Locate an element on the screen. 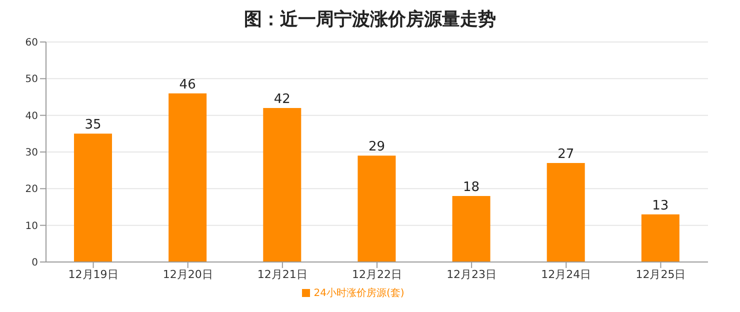 Image resolution: width=740 pixels, height=312 pixels. x-tick-label: 12月23日 is located at coordinates (471, 274).